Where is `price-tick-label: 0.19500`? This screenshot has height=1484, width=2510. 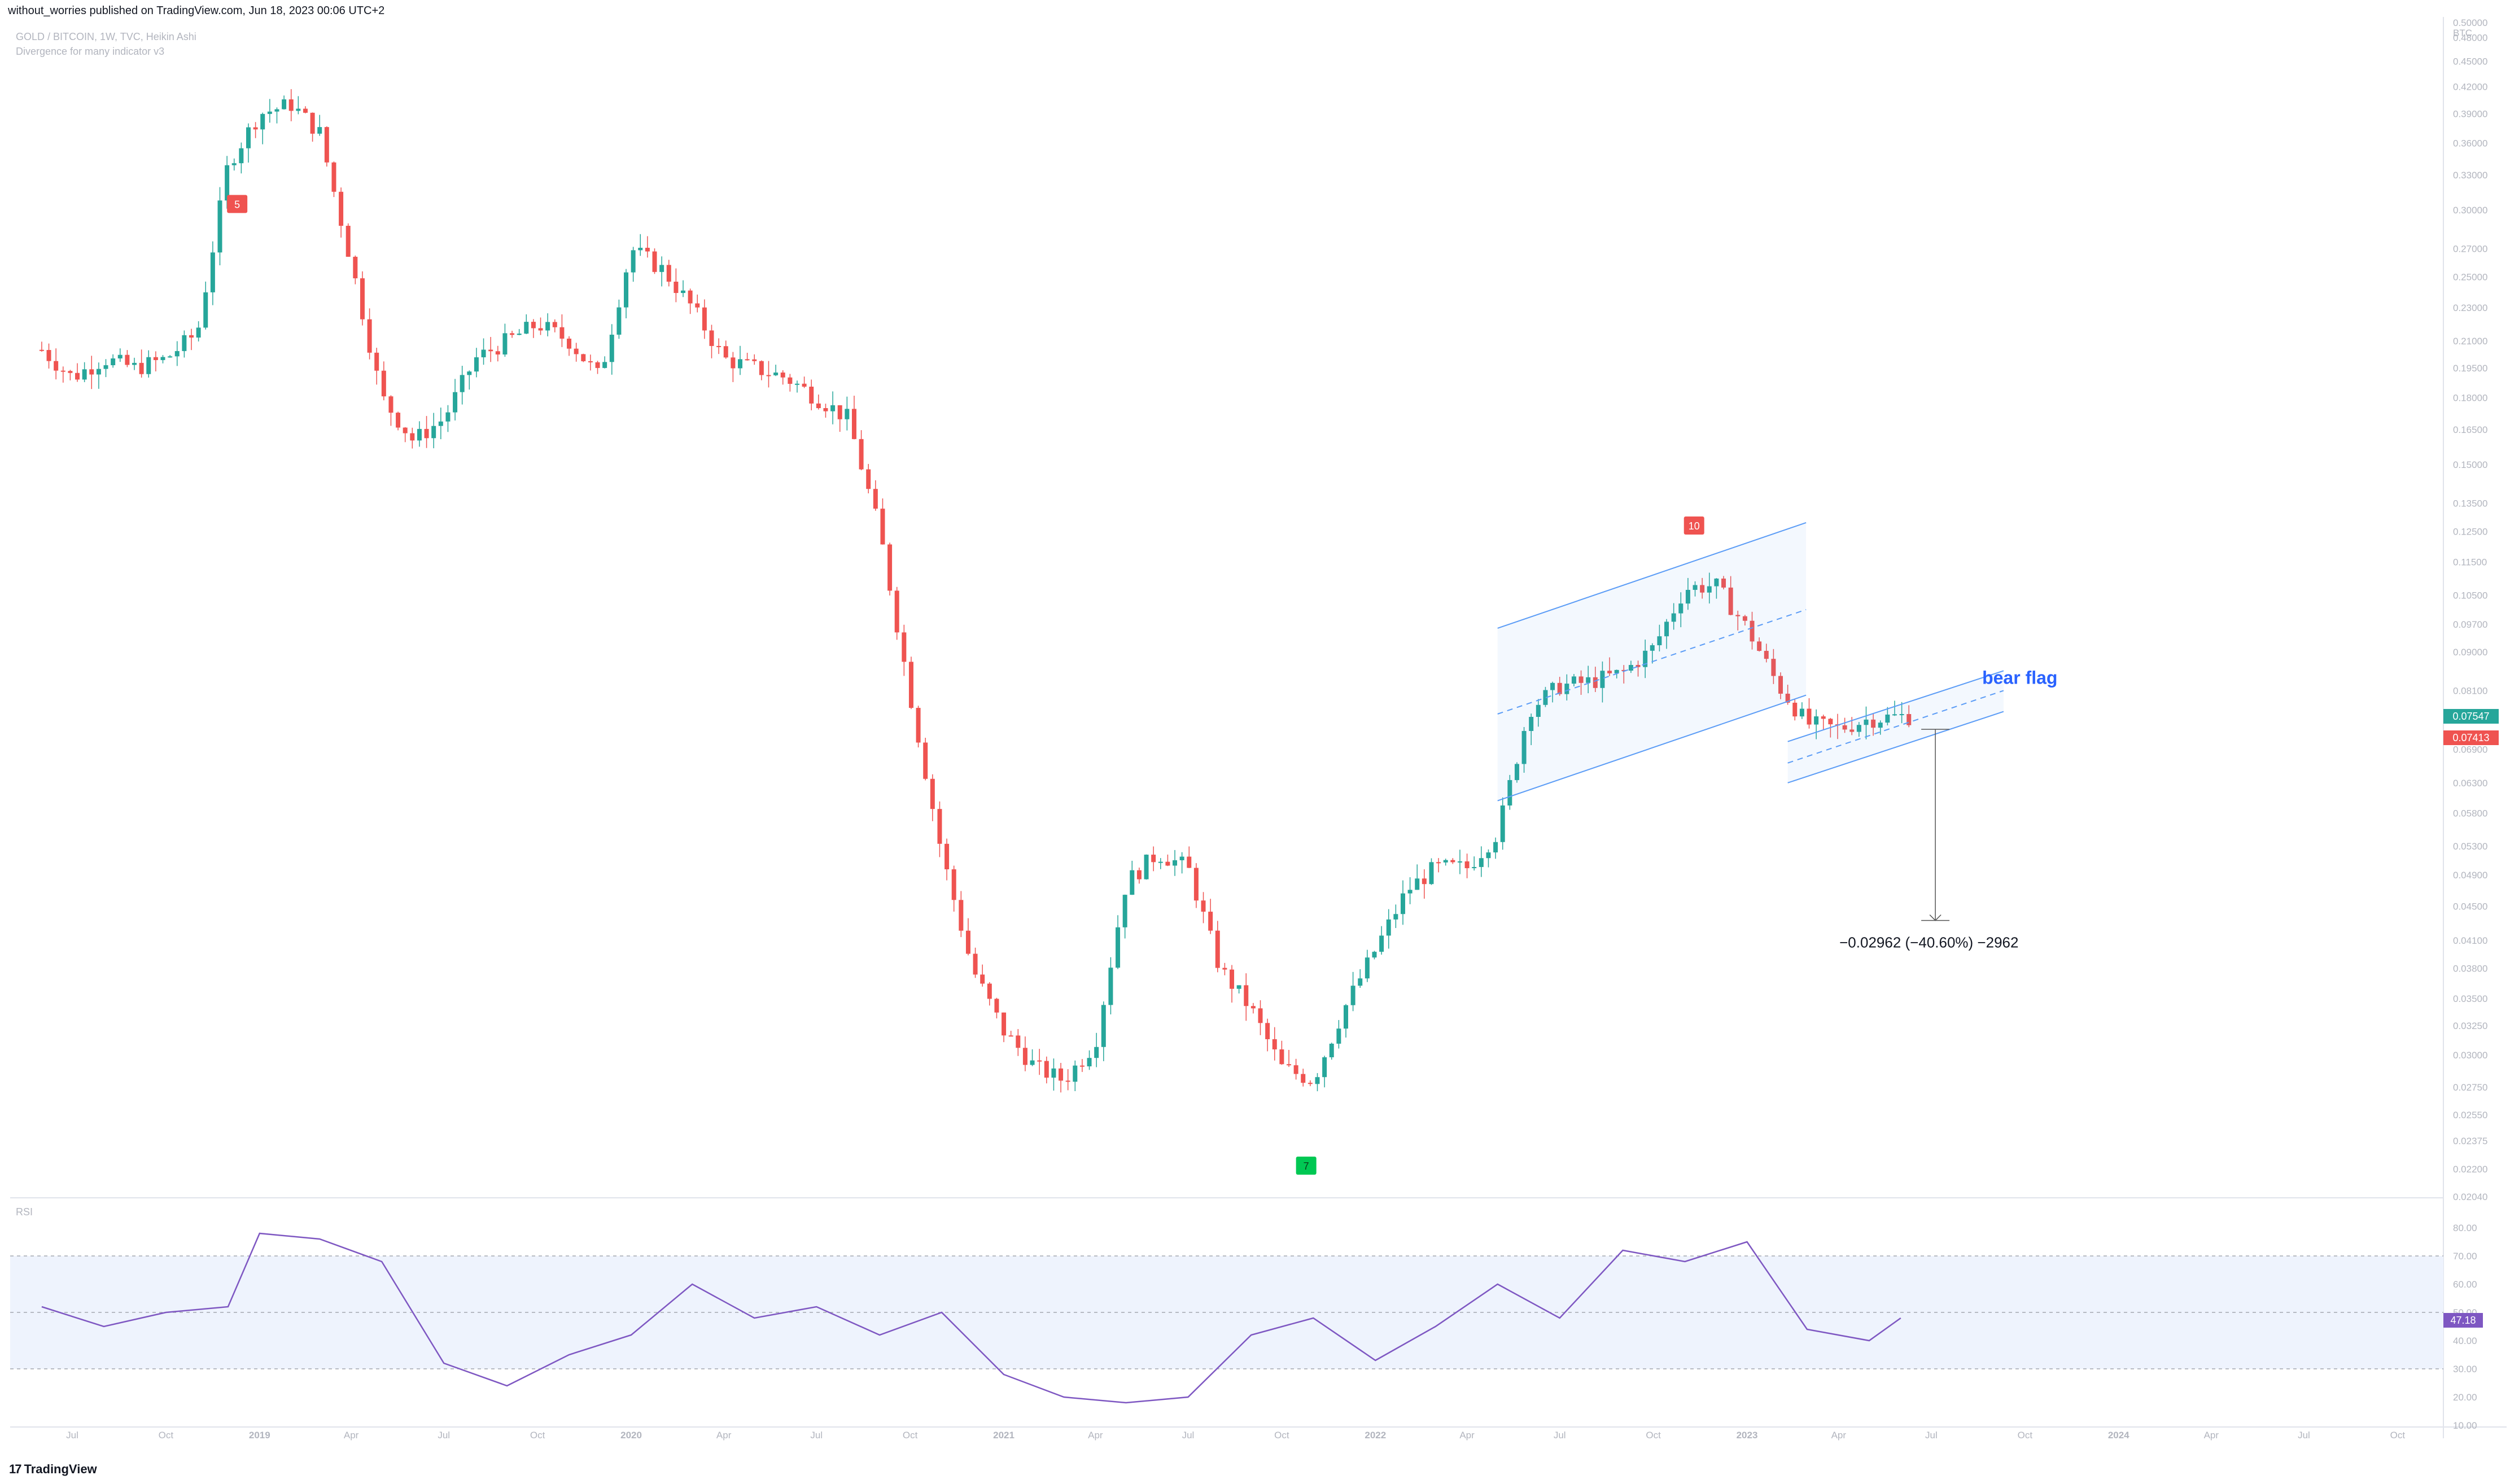 price-tick-label: 0.19500 is located at coordinates (2470, 368).